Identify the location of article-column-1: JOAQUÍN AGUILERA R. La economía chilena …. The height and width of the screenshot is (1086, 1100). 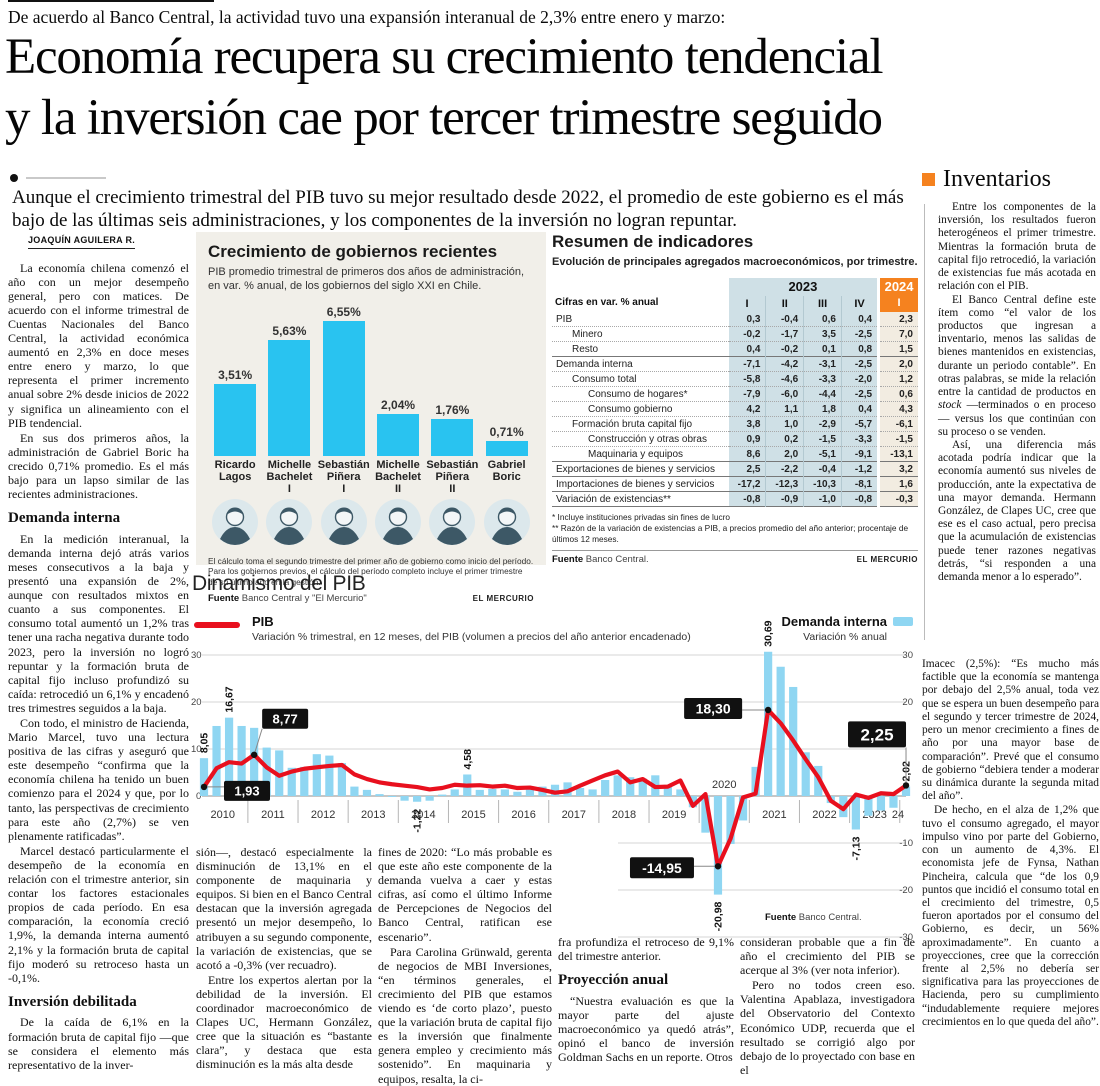
(98, 659).